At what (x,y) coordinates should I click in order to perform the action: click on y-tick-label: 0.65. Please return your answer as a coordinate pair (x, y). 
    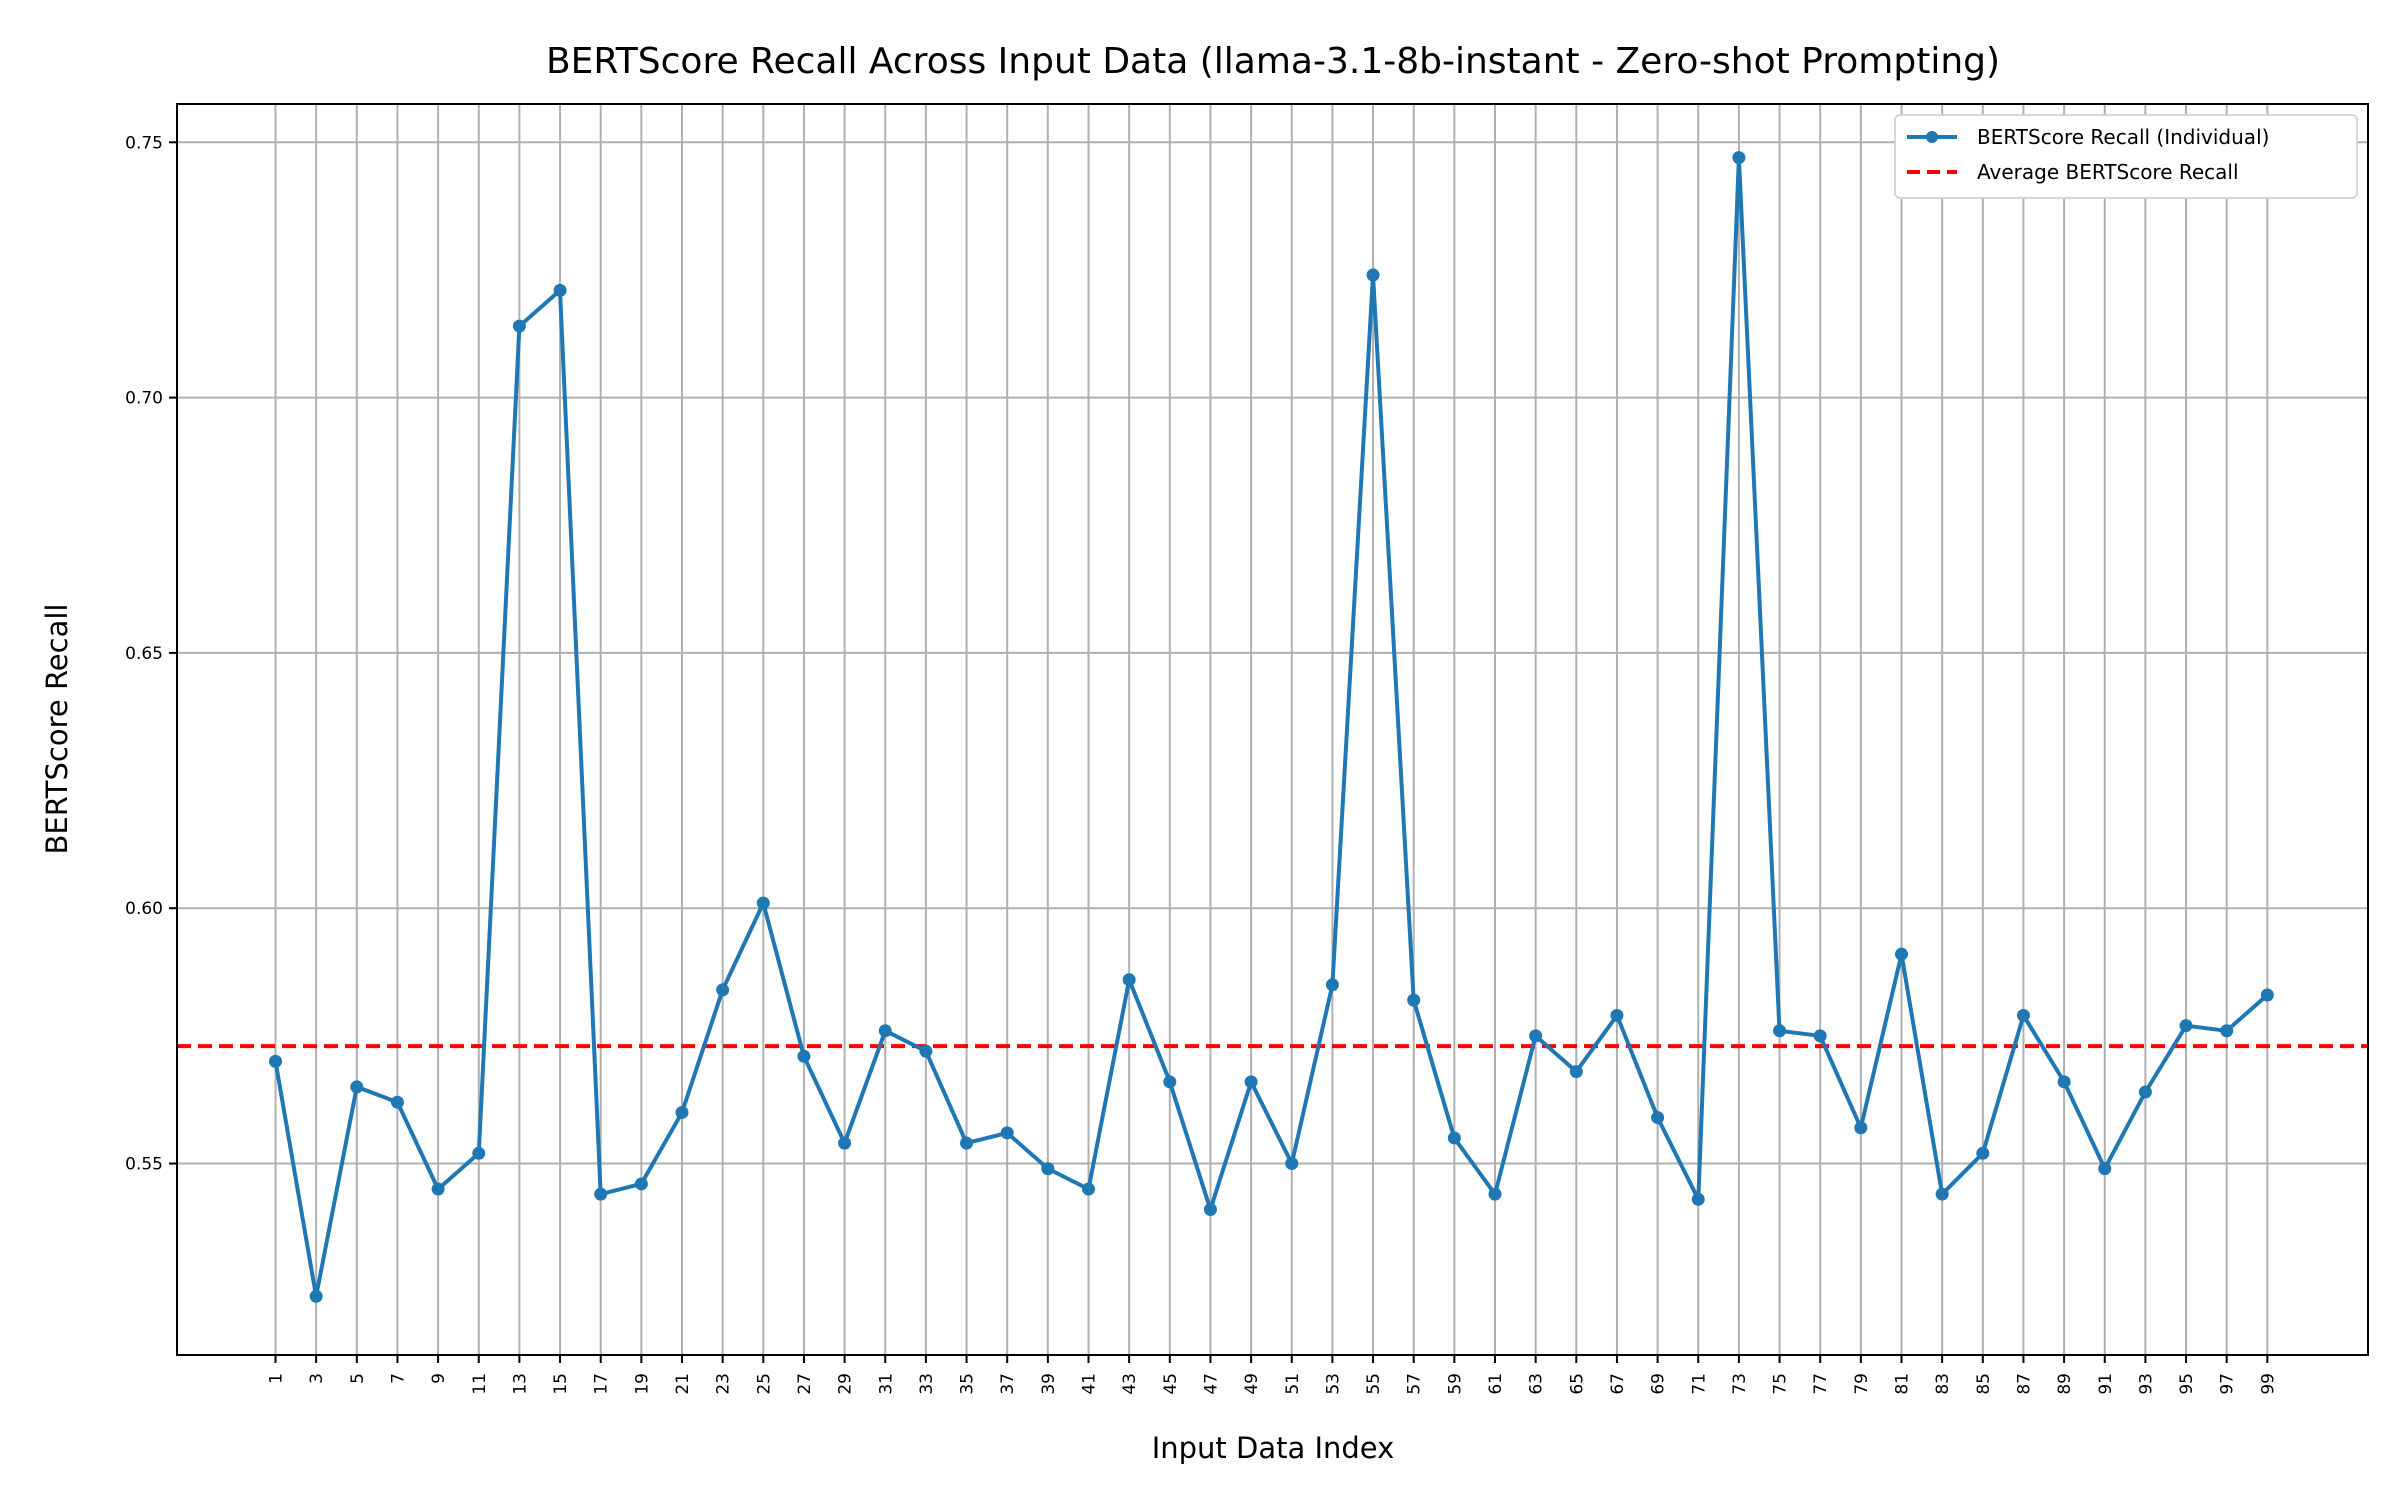
    Looking at the image, I should click on (144, 654).